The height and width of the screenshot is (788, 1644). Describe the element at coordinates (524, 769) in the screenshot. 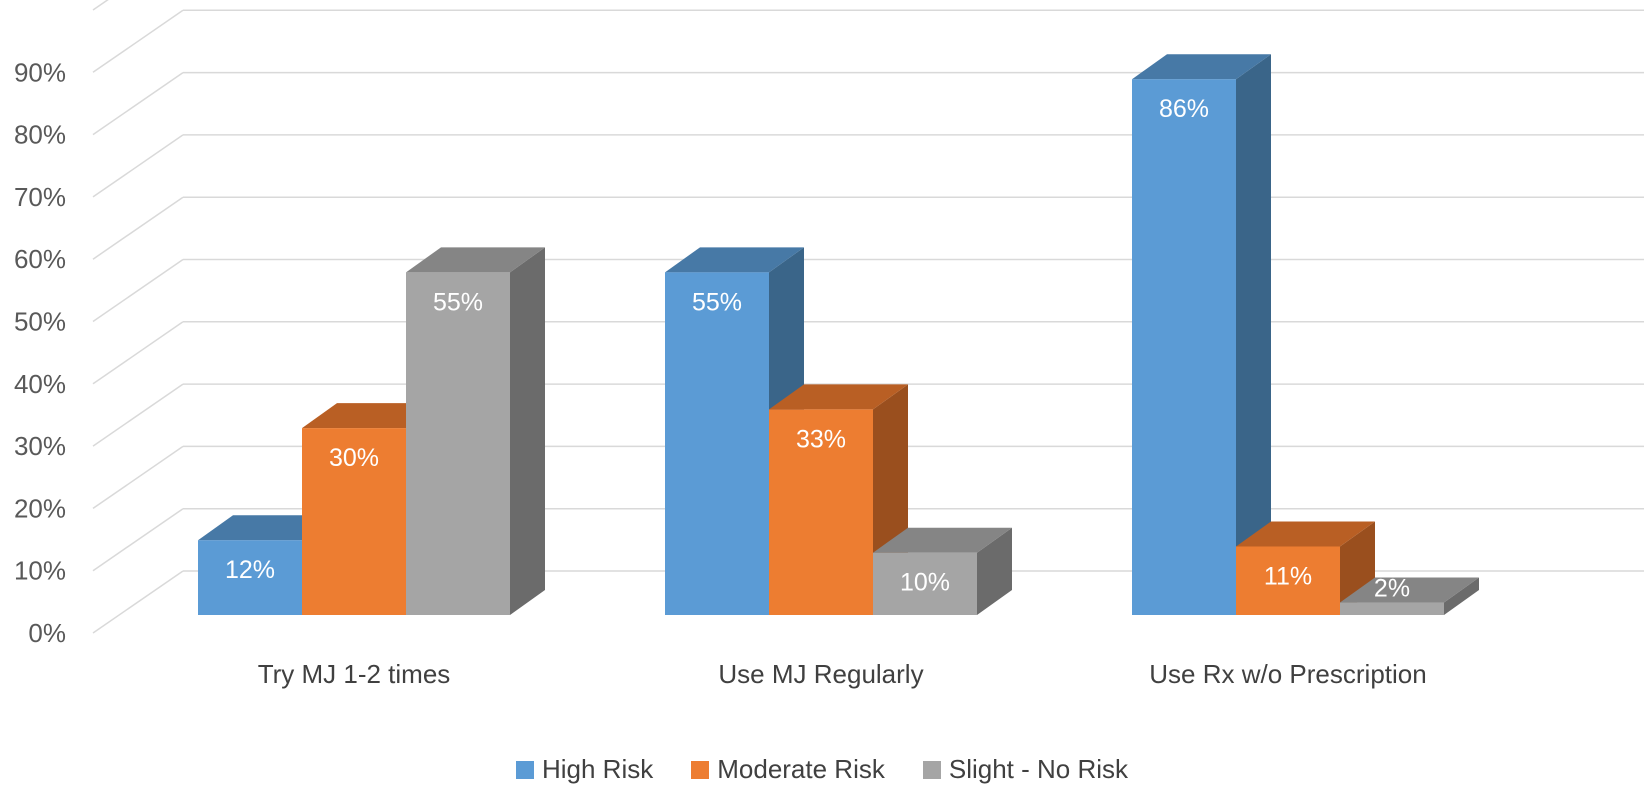

I see `legend-swatch-high-risk` at that location.